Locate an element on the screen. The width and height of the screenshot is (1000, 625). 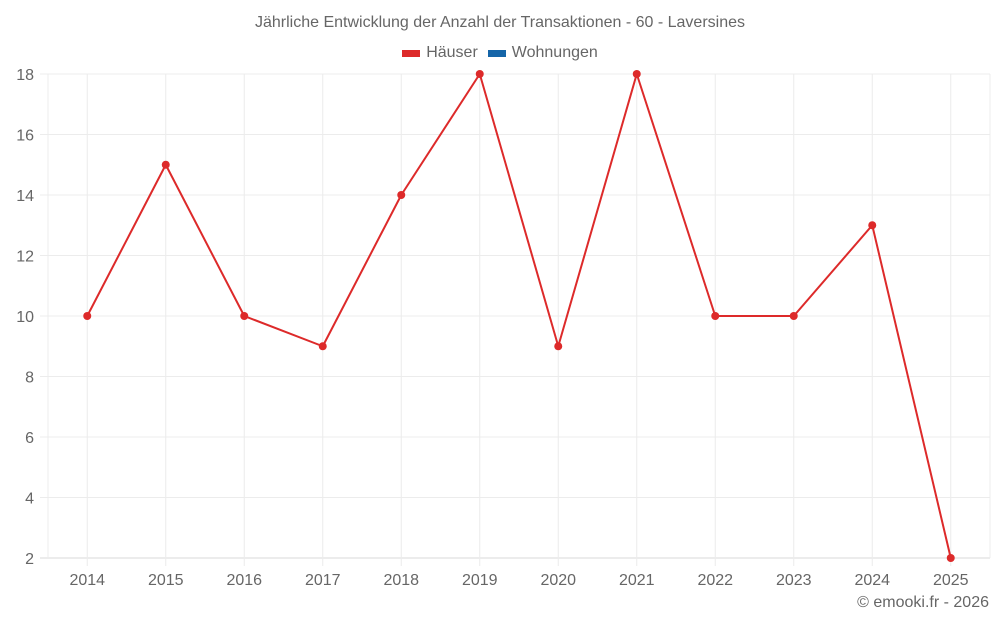
copyright-credit: © emooki.fr - 2026 is located at coordinates (923, 602).